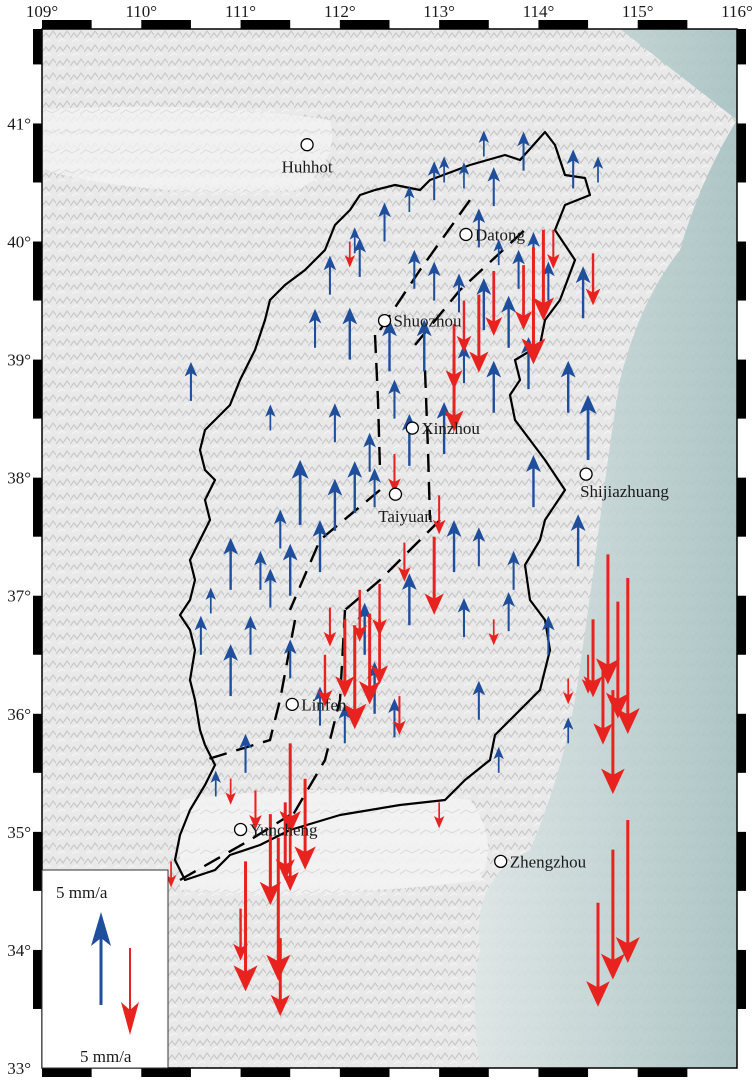  I want to click on lon-tick-label: 111°, so click(240, 11).